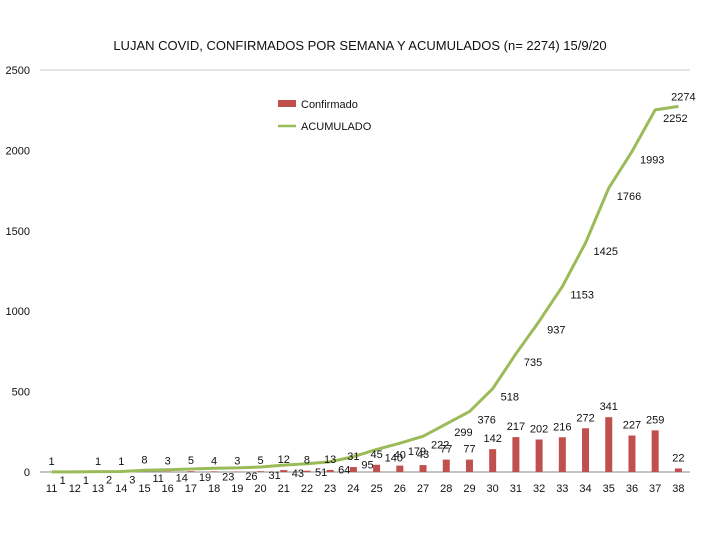  What do you see at coordinates (98, 489) in the screenshot?
I see `x-tick-label: 13` at bounding box center [98, 489].